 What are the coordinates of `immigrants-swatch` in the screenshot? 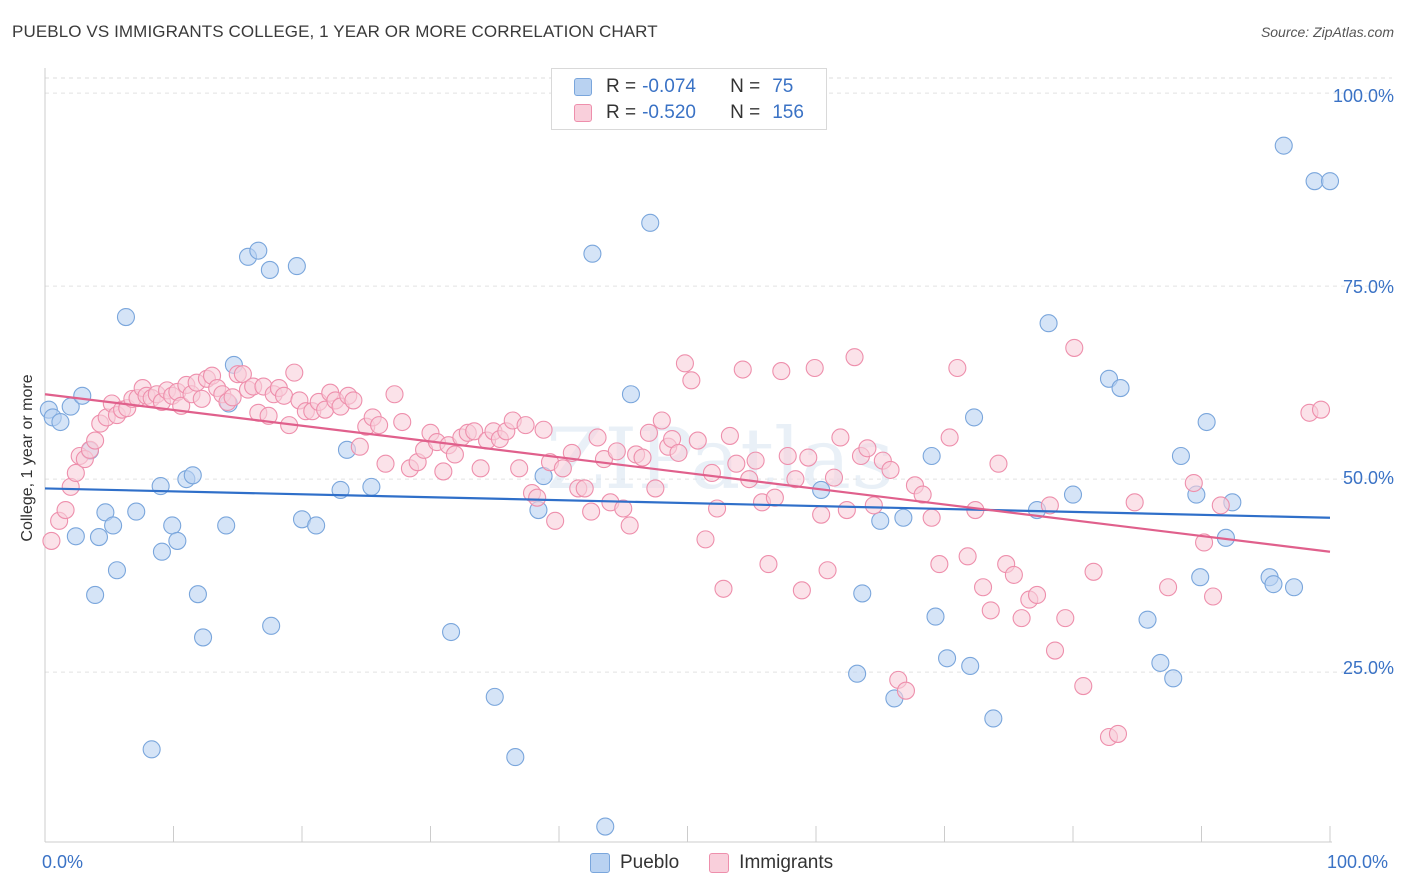 It's located at (583, 113).